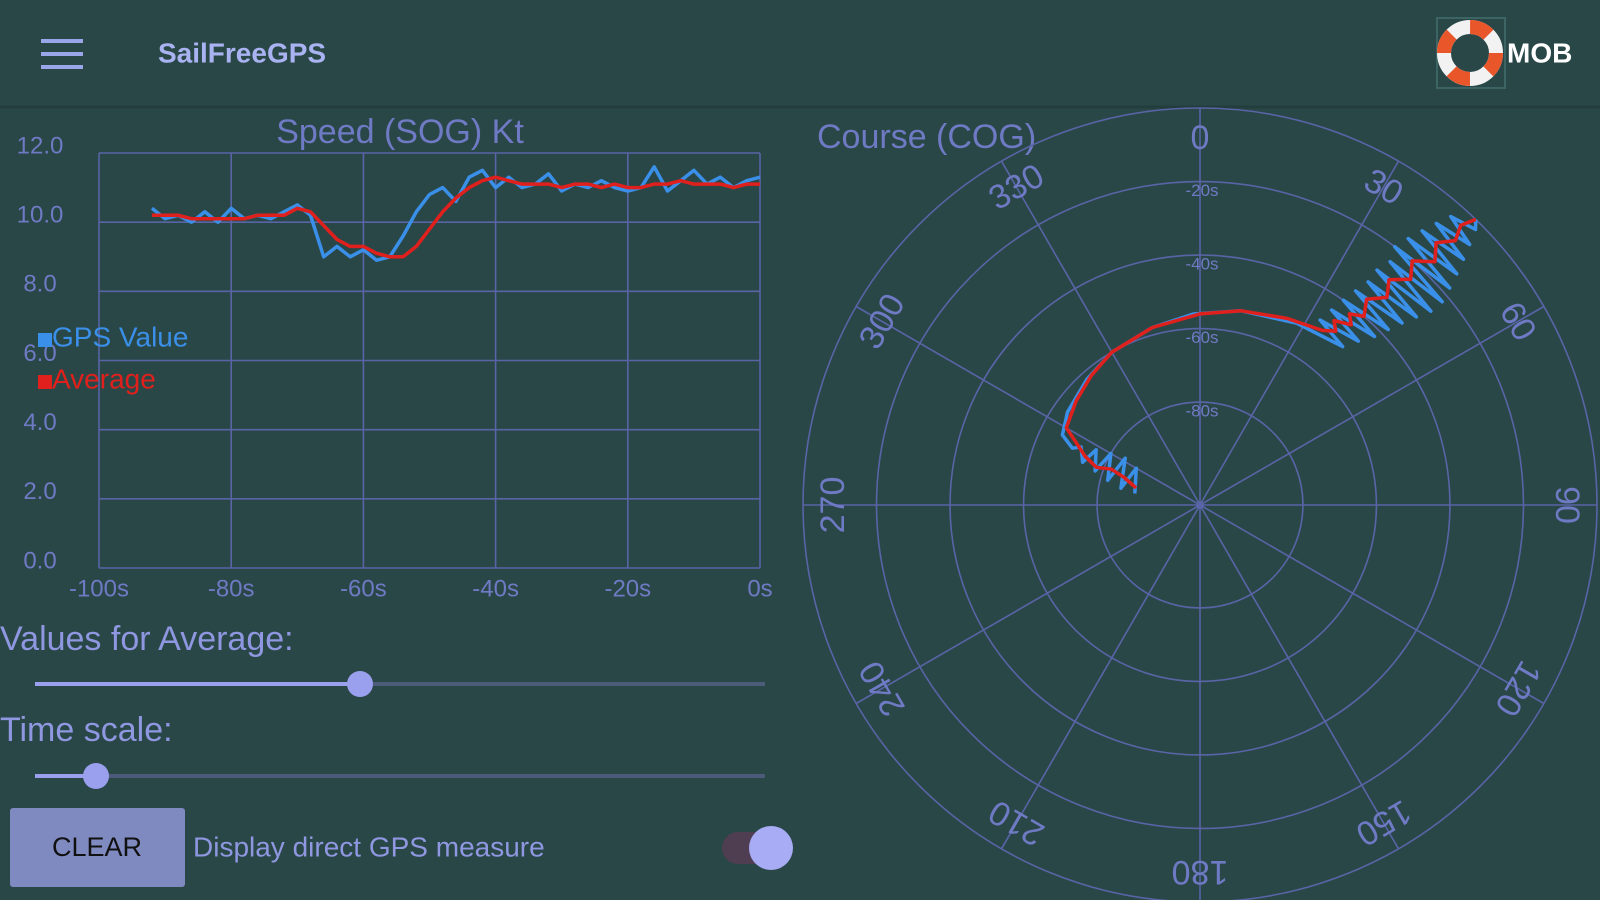 The width and height of the screenshot is (1600, 900). What do you see at coordinates (1504, 53) in the screenshot?
I see `mob-button: MOB` at bounding box center [1504, 53].